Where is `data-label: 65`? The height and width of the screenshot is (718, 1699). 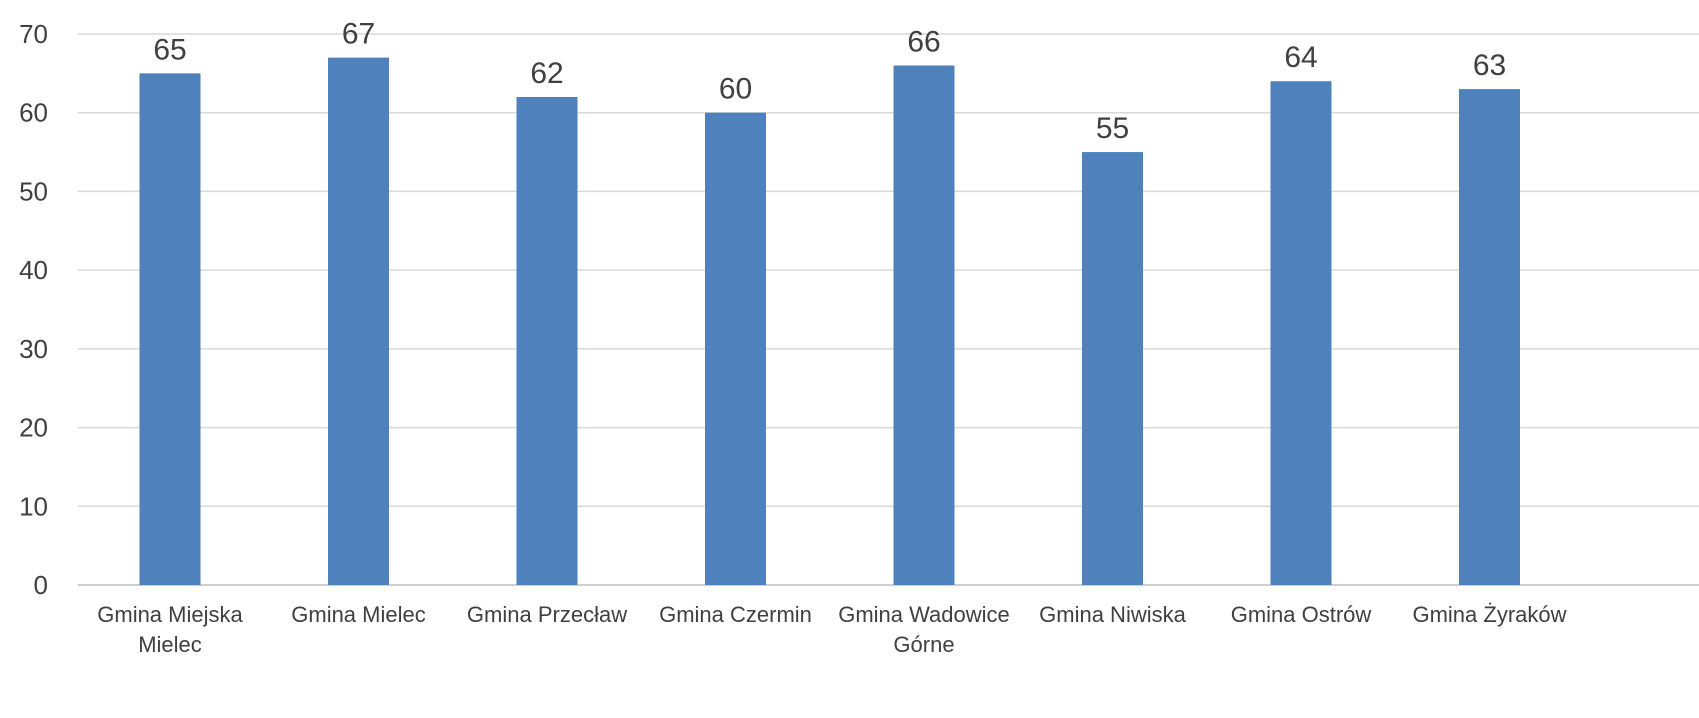
data-label: 65 is located at coordinates (169, 49).